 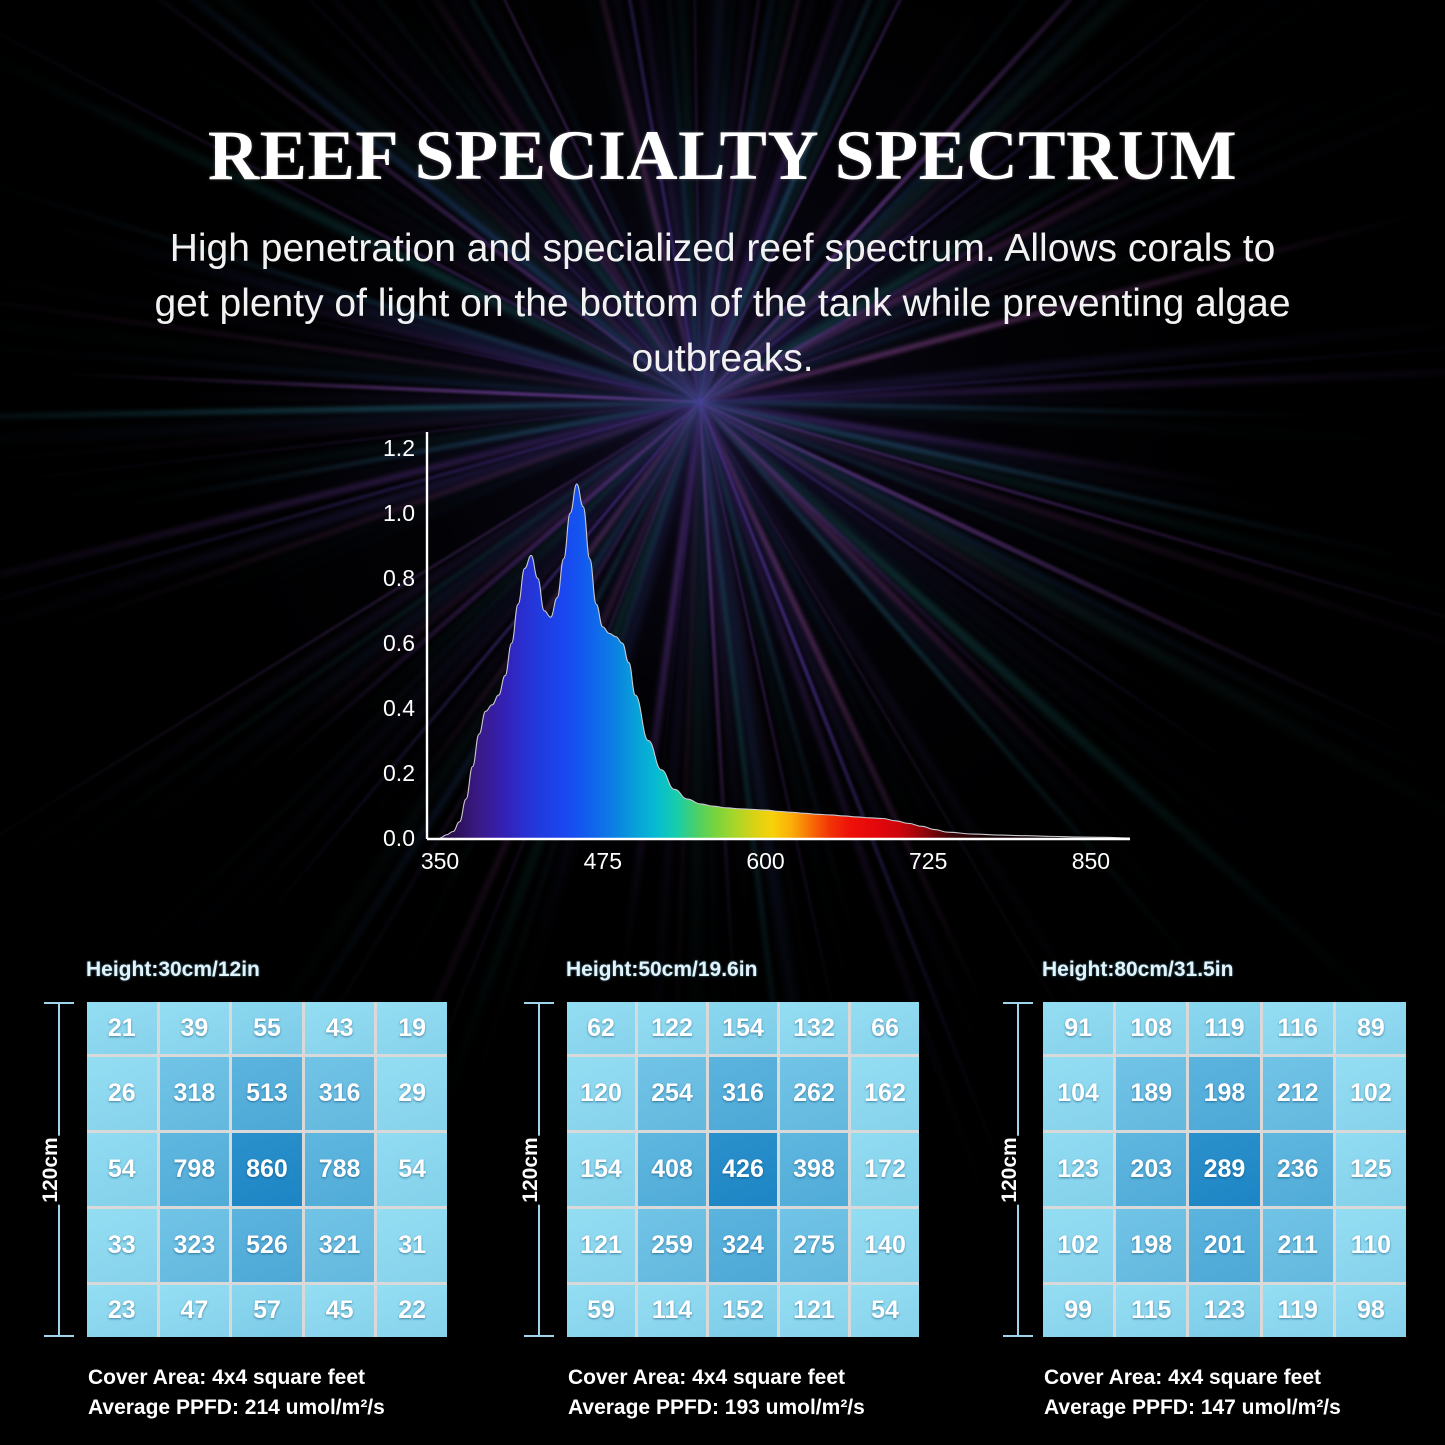 I want to click on ppfd-value: 262, so click(x=814, y=1093).